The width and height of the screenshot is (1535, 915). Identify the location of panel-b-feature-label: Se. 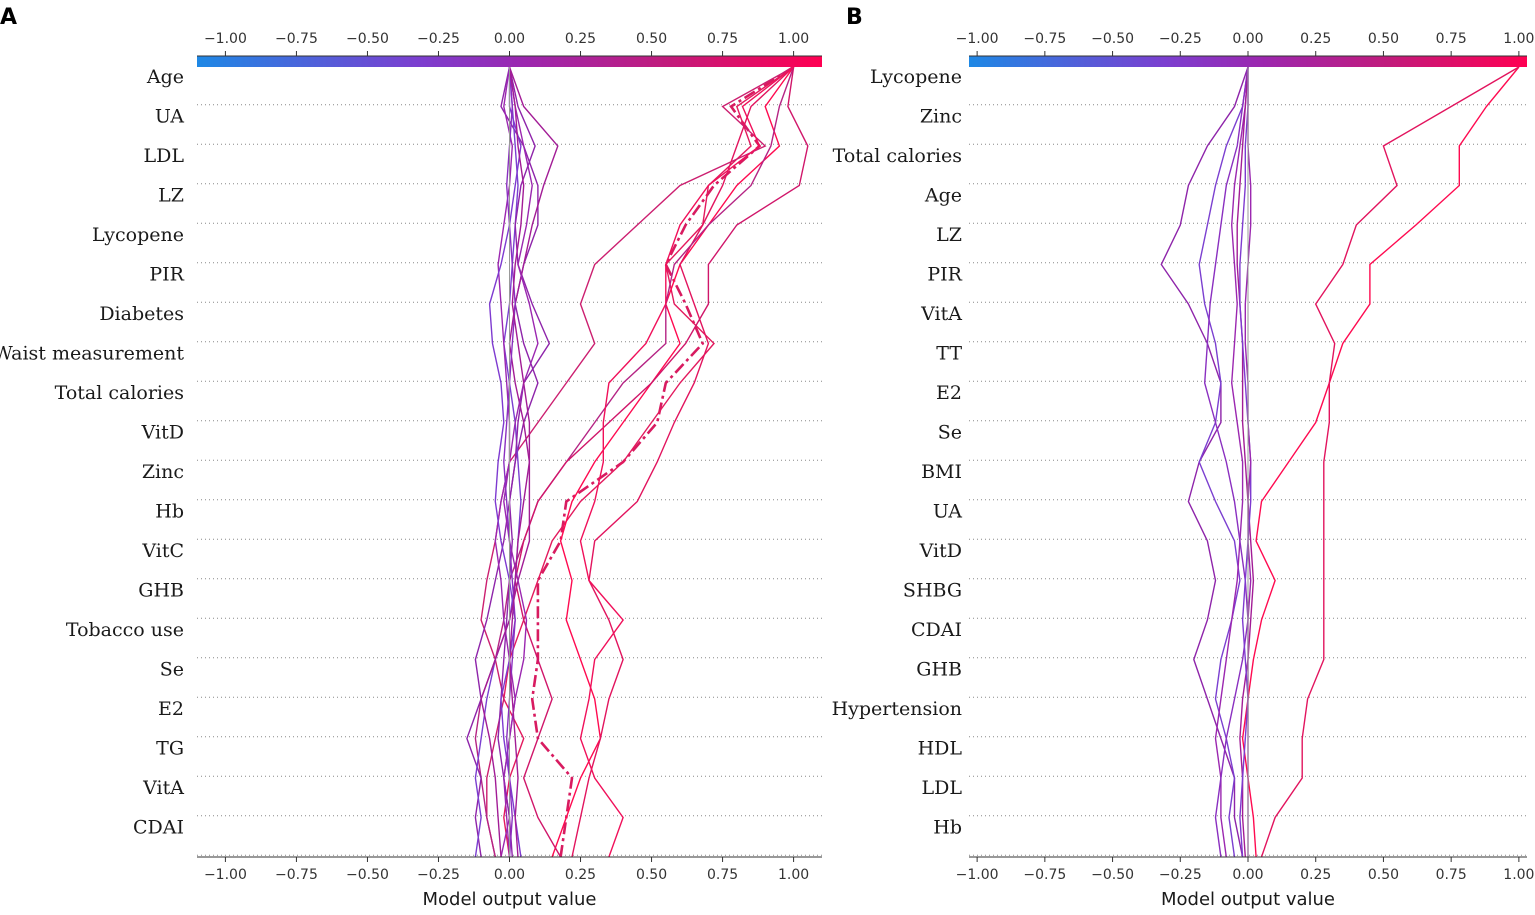
(950, 432).